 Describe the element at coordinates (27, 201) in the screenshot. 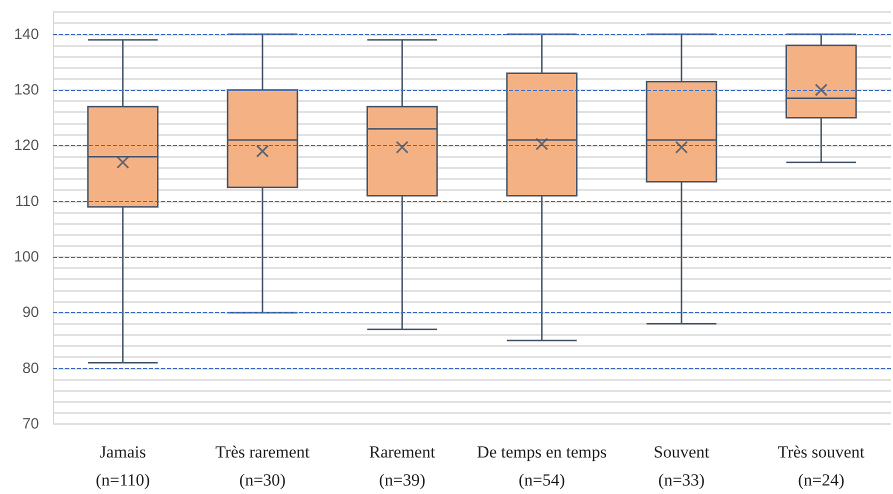

I see `y-tick-label: 110` at that location.